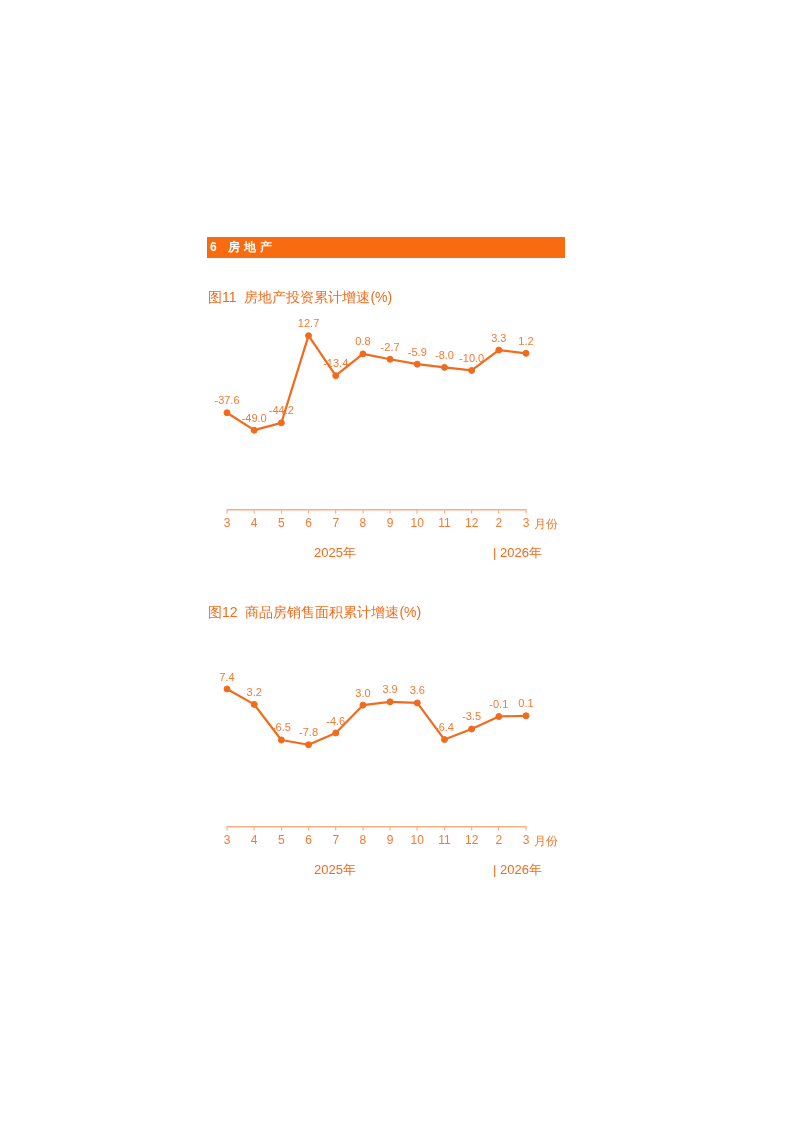  What do you see at coordinates (315, 612) in the screenshot?
I see `chart-title: 图12 商品房销售面积累计增速(%)` at bounding box center [315, 612].